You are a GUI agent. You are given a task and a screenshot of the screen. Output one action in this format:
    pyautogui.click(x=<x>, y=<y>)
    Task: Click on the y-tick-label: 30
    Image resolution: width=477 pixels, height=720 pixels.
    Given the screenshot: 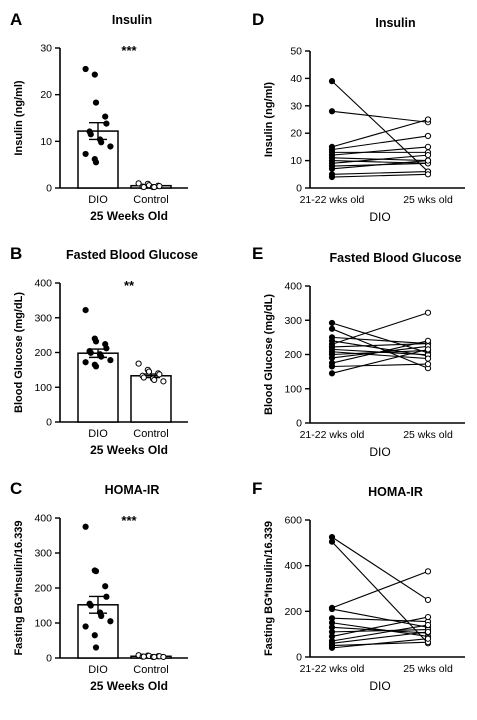 What is the action you would take?
    pyautogui.click(x=46, y=49)
    